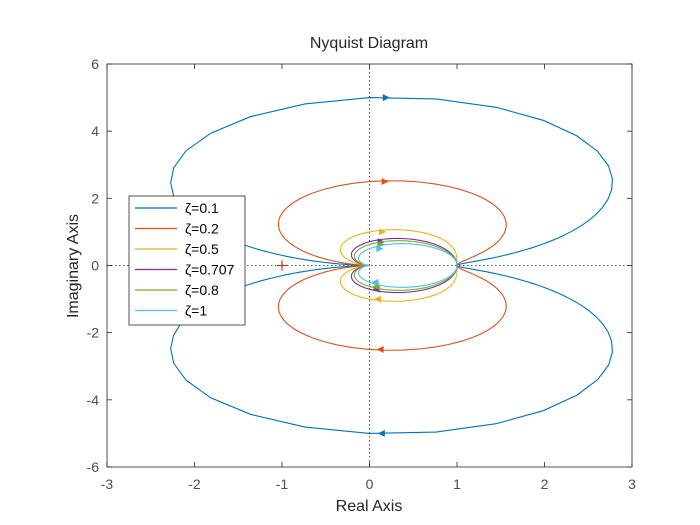 This screenshot has width=700, height=525. I want to click on series-negative-freq-branch, so click(408, 255).